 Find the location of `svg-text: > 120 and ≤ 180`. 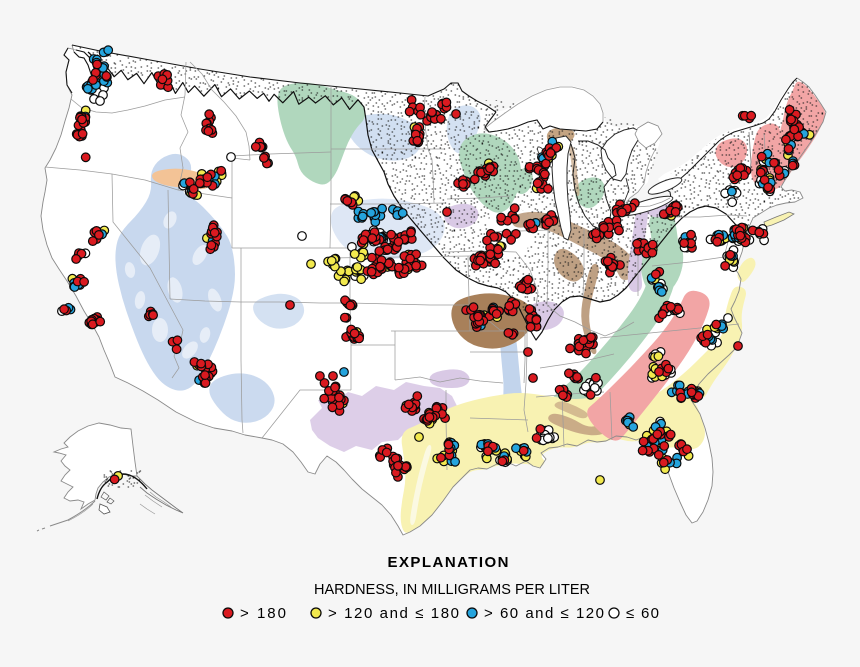

svg-text: > 120 and ≤ 180 is located at coordinates (393, 613).